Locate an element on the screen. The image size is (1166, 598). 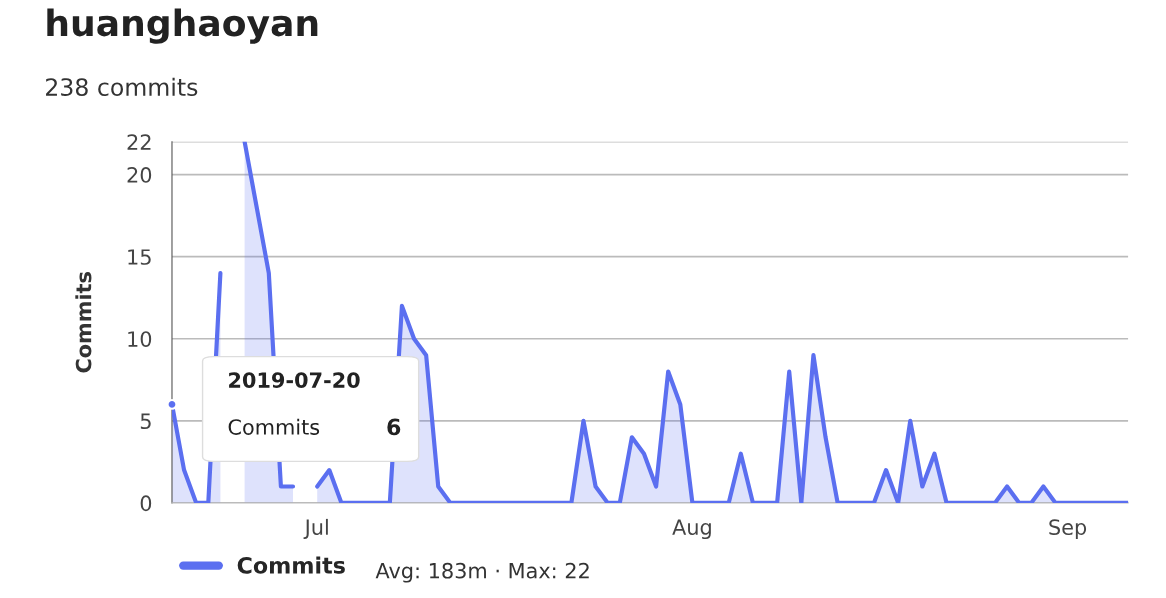
text: Avg: 183m · Max: 22 is located at coordinates (482, 572).